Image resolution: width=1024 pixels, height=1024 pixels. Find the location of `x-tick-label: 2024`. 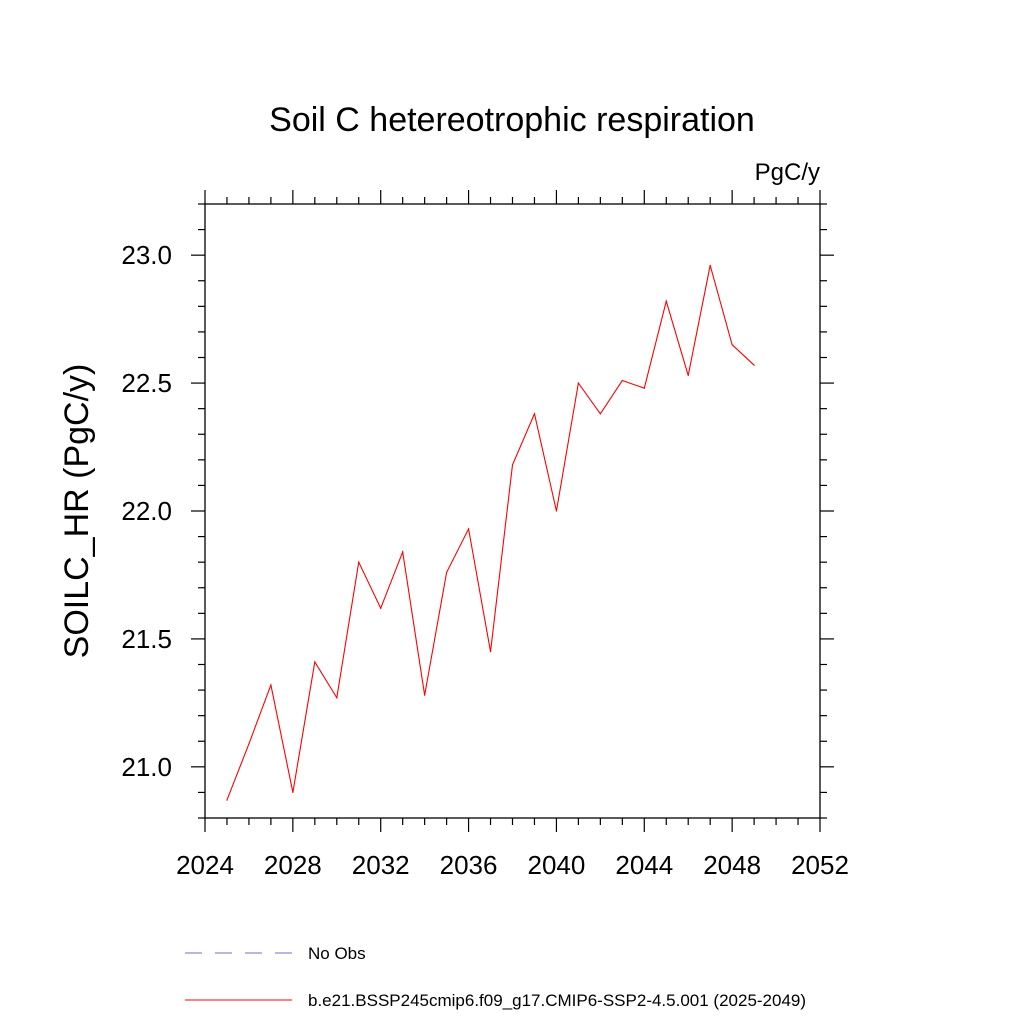

x-tick-label: 2024 is located at coordinates (205, 865).